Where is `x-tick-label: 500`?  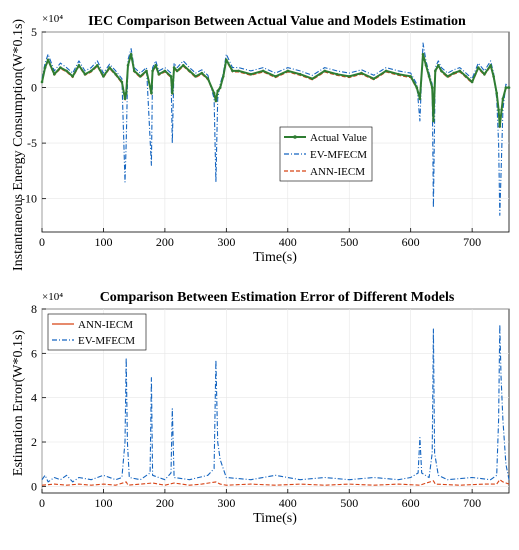 x-tick-label: 500 is located at coordinates (349, 242).